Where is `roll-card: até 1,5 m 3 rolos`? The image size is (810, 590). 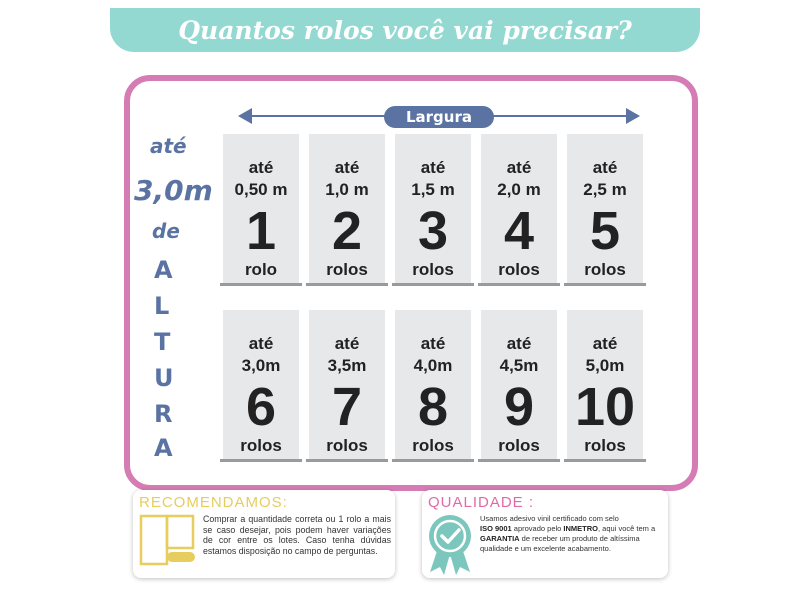
roll-card: até 1,5 m 3 rolos is located at coordinates (433, 210).